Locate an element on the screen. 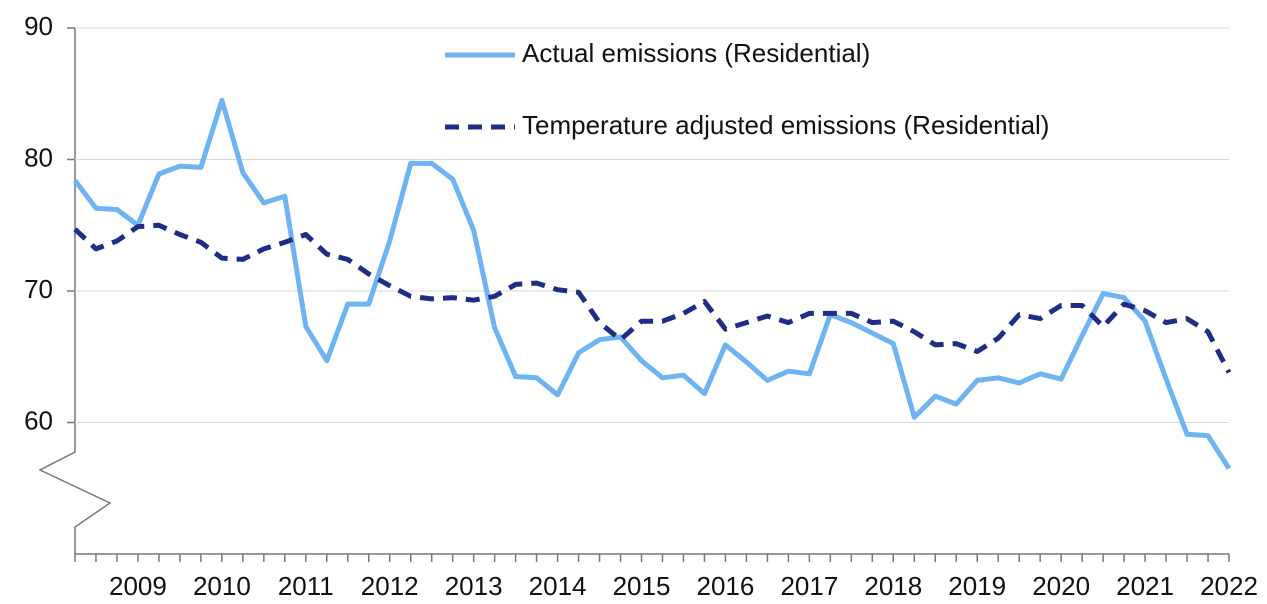 The width and height of the screenshot is (1267, 604). y-axis is located at coordinates (75, 291).